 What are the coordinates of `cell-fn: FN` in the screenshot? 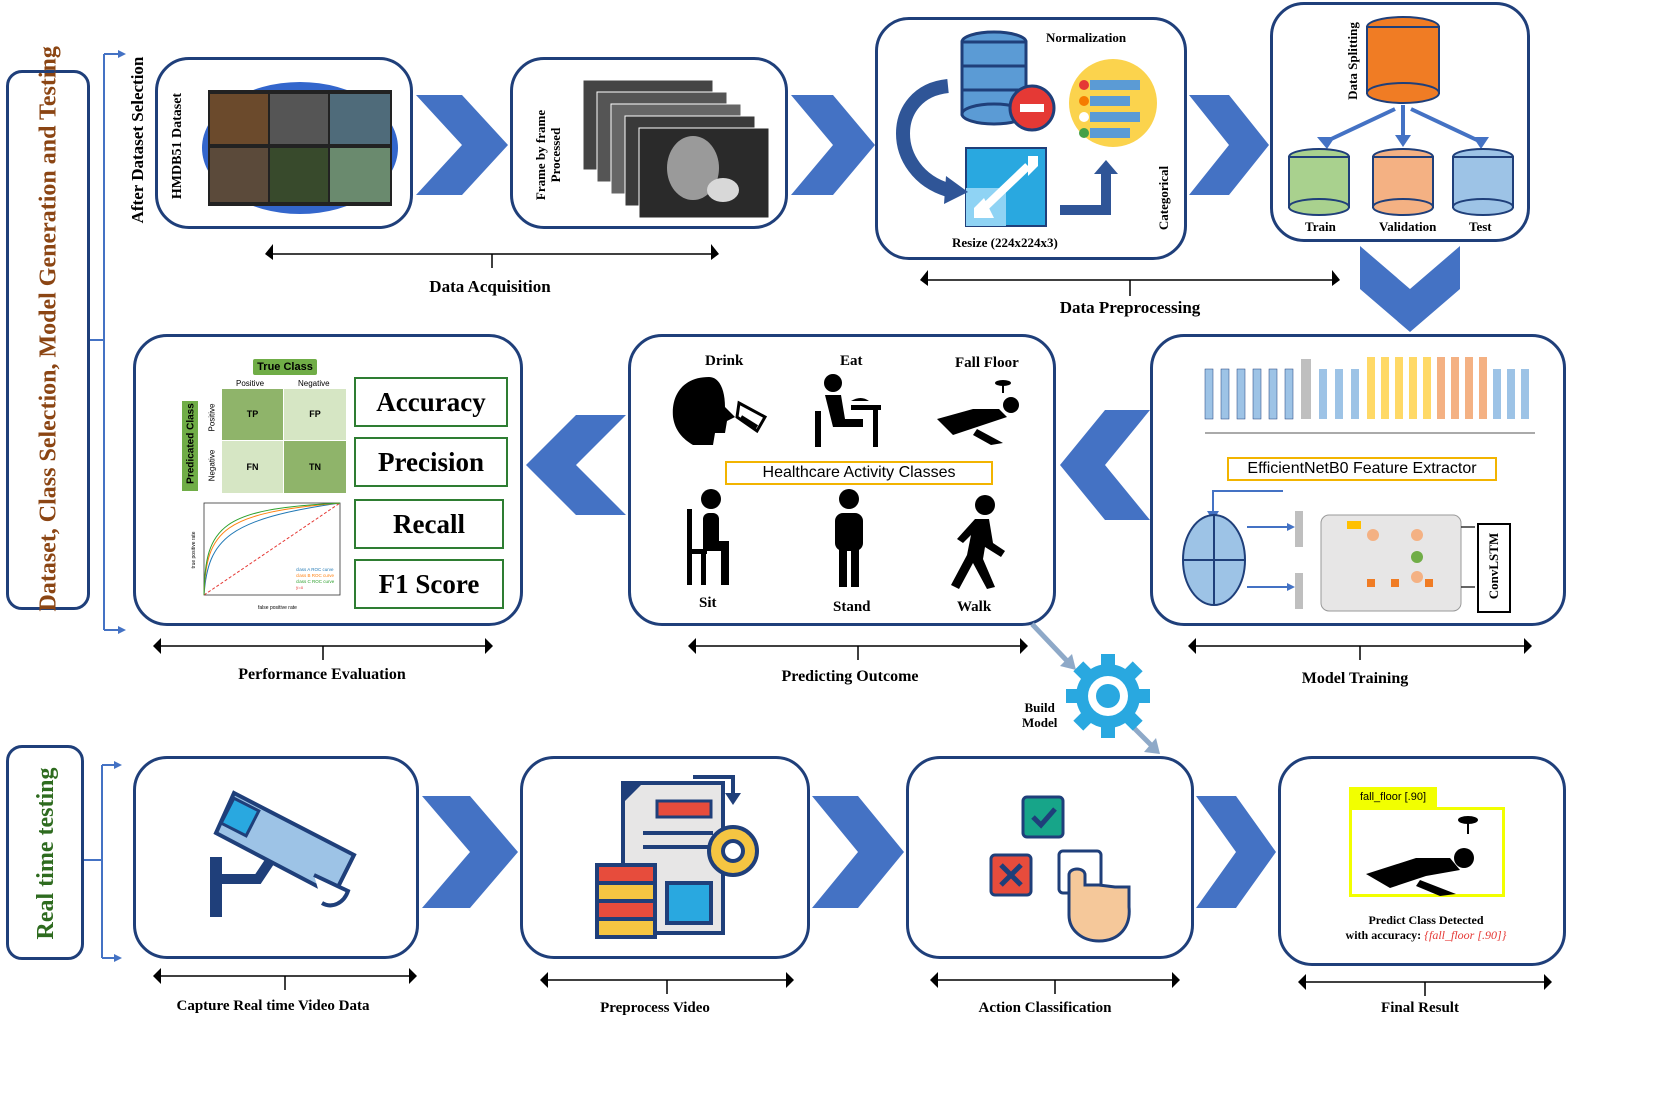 It's located at (252, 467).